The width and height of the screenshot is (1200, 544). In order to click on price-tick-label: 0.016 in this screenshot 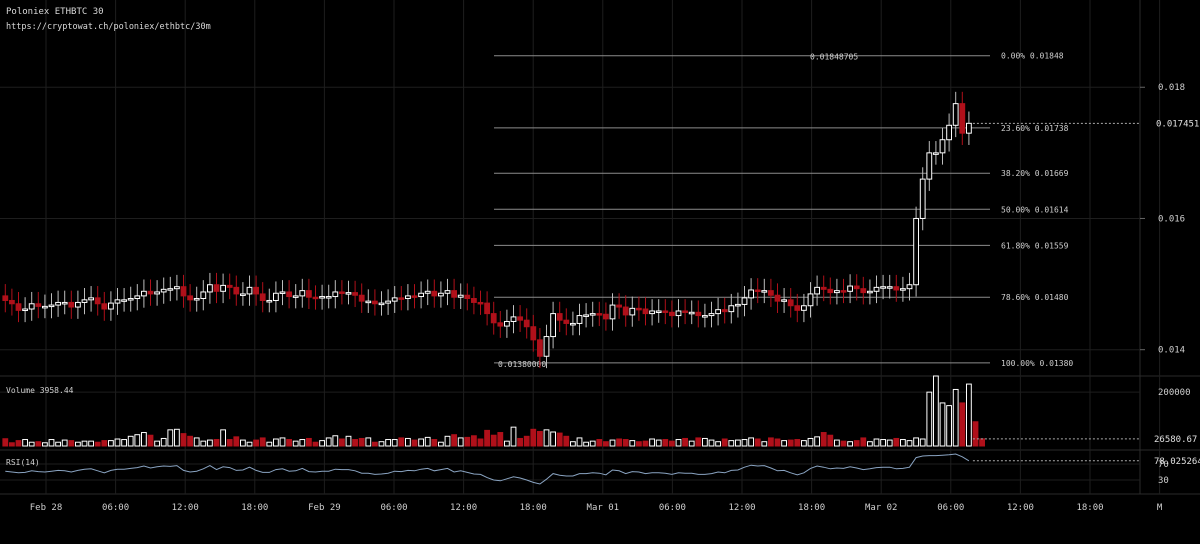, I will do `click(1171, 219)`.